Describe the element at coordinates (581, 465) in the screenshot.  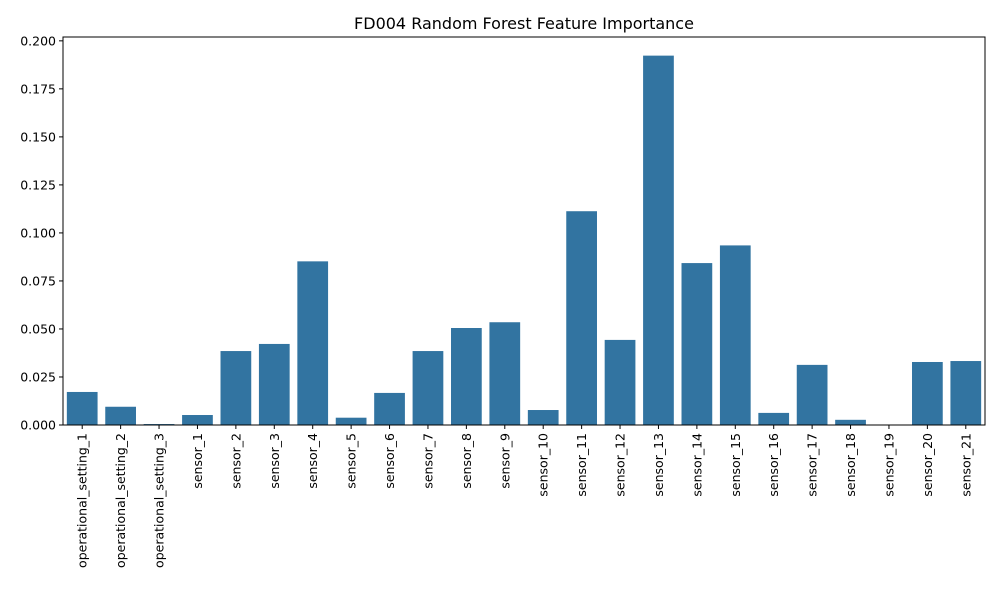
I see `x-tick-label: sensor_11` at that location.